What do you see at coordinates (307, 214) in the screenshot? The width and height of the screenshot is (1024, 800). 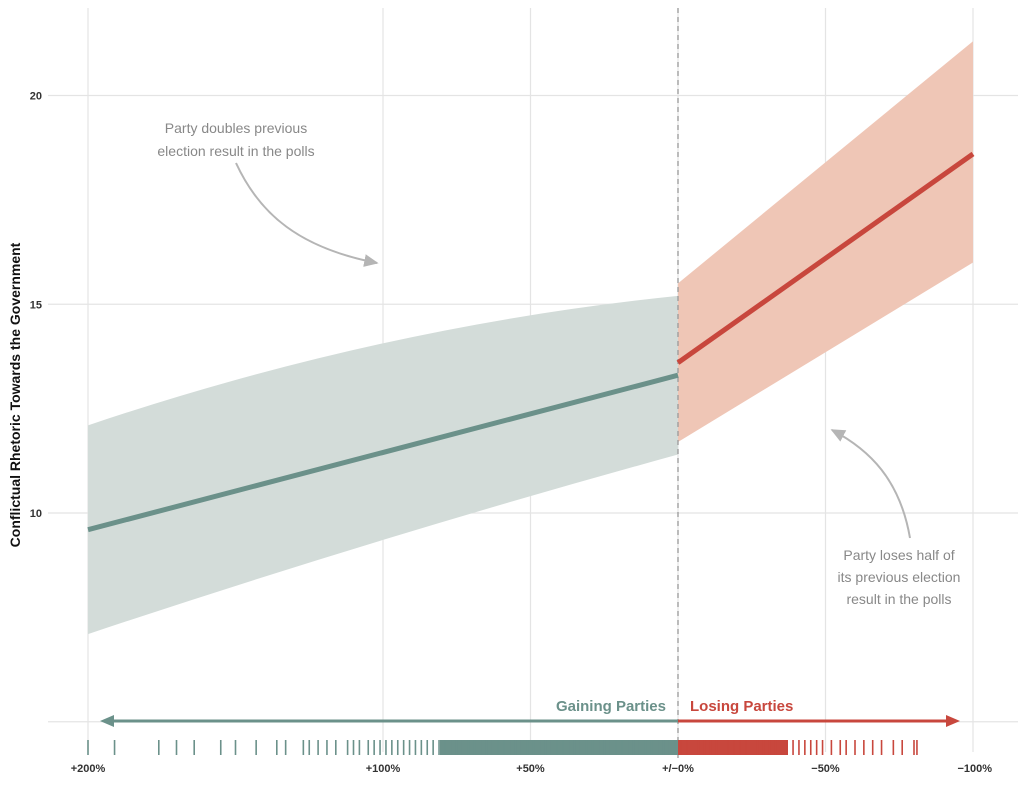 I see `annotation-arrow-doubles` at bounding box center [307, 214].